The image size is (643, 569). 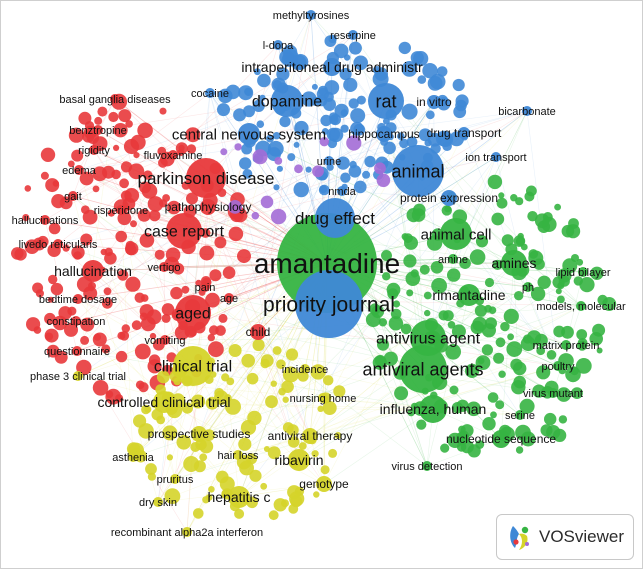 I want to click on term-node-child, so click(x=258, y=332).